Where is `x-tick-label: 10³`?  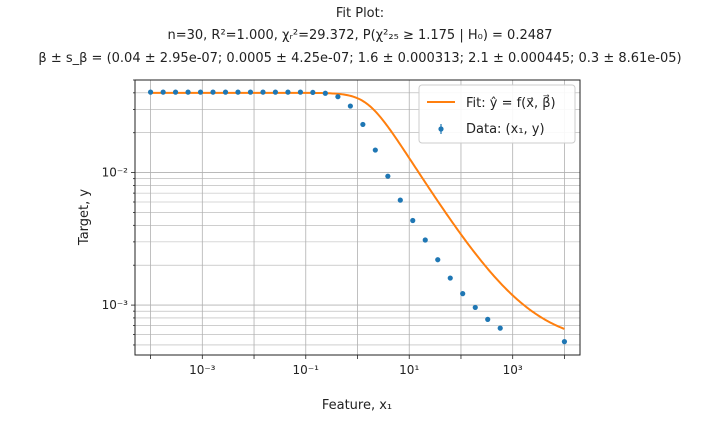
x-tick-label: 10³ is located at coordinates (513, 370).